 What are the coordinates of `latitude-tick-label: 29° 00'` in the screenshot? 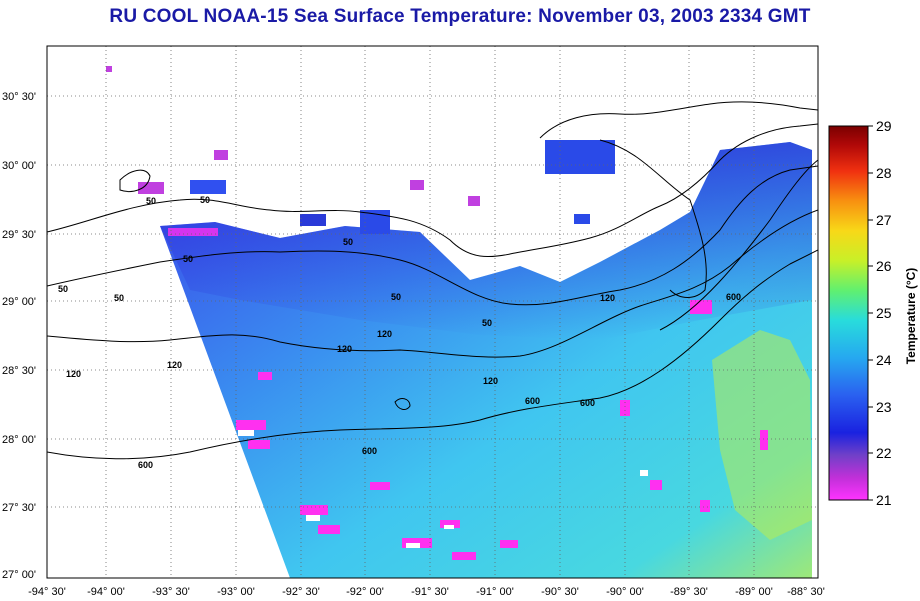 It's located at (19, 302).